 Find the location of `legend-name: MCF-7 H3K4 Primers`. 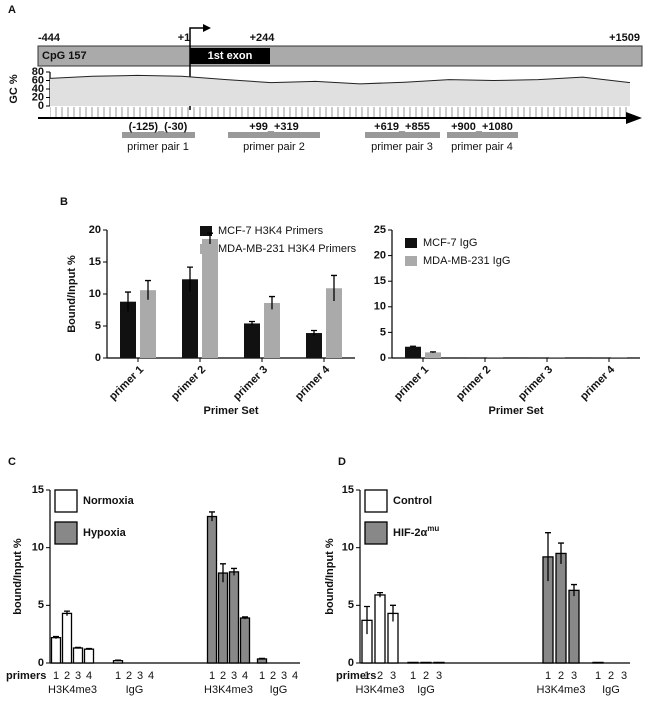

legend-name: MCF-7 H3K4 Primers is located at coordinates (271, 231).